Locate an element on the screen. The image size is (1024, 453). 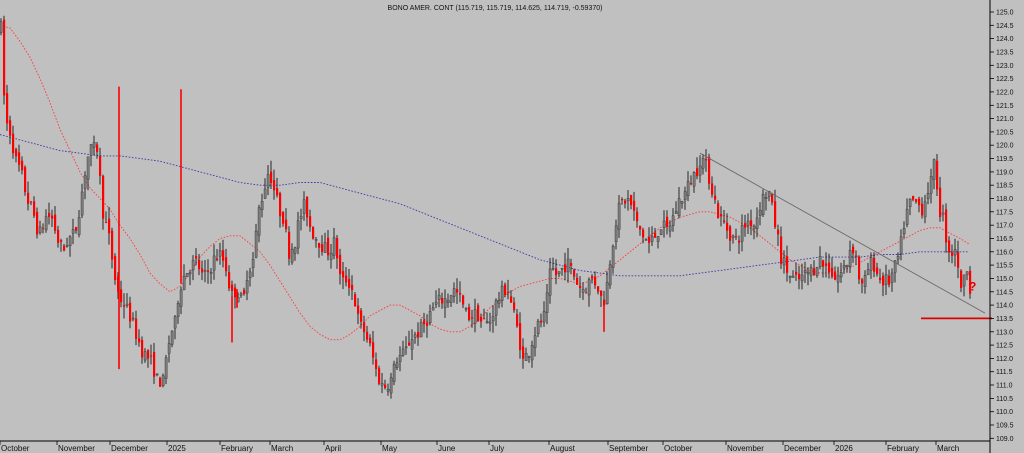
y-tick-label: 115.0 is located at coordinates (1004, 279).